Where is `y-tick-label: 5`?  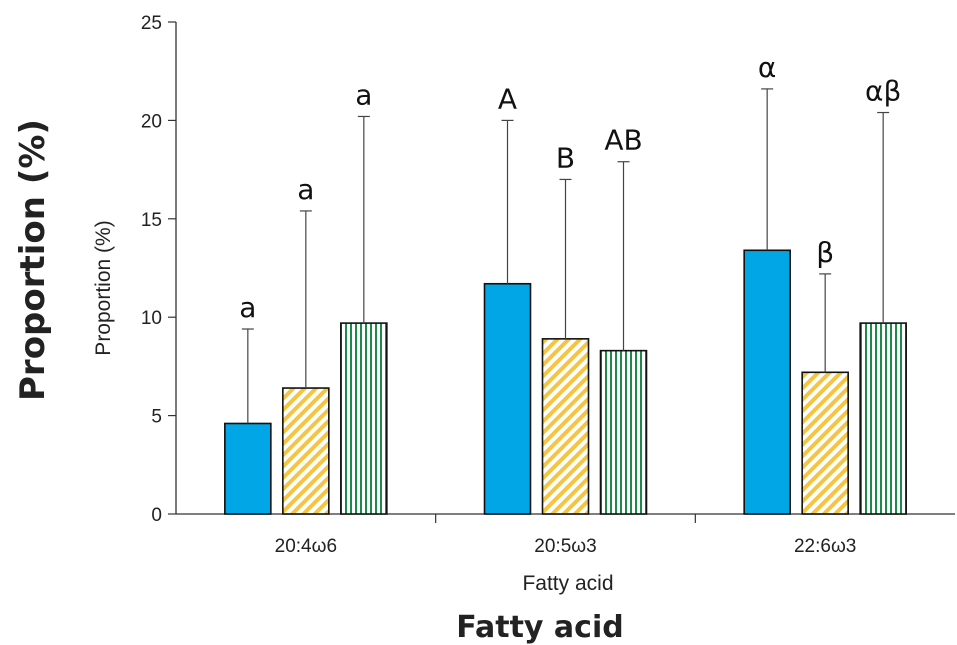
y-tick-label: 5 is located at coordinates (156, 417).